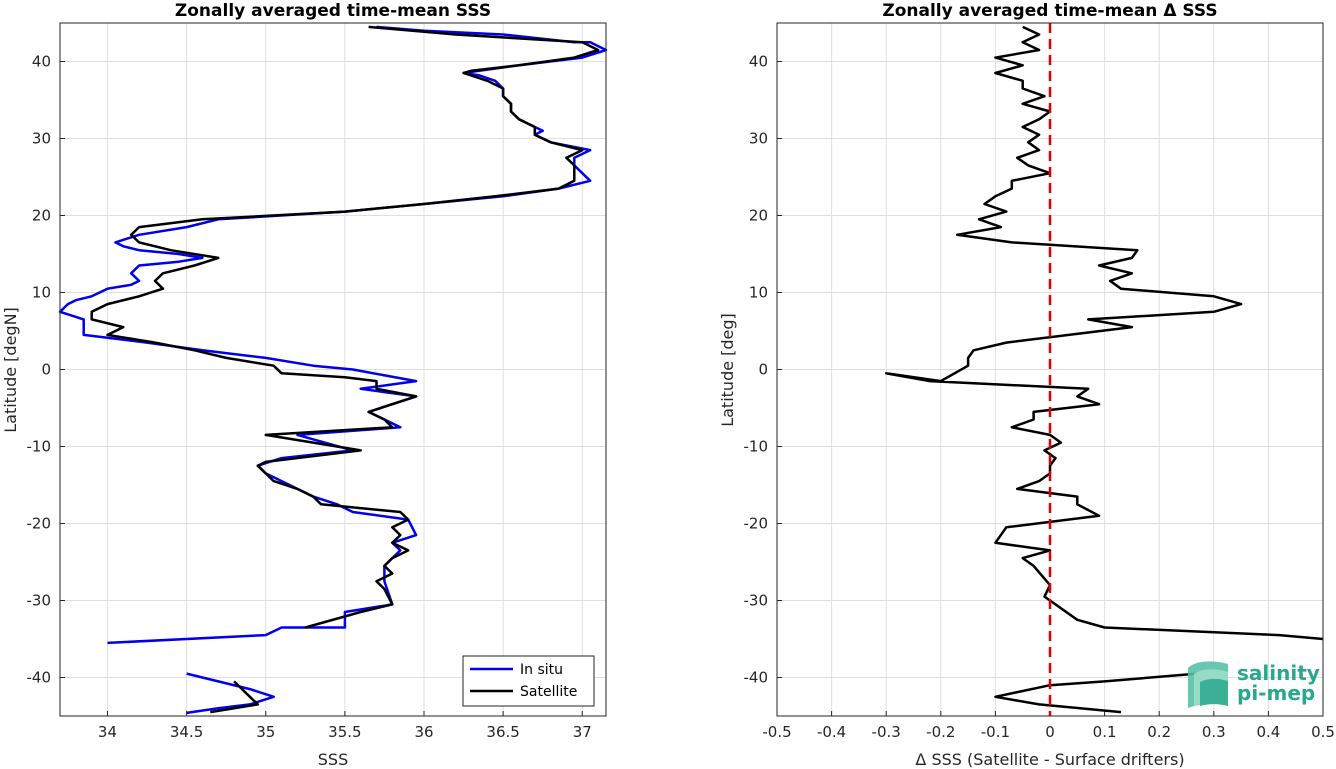 This screenshot has width=1336, height=769. I want to click on left-y-tick-label: 40, so click(41, 62).